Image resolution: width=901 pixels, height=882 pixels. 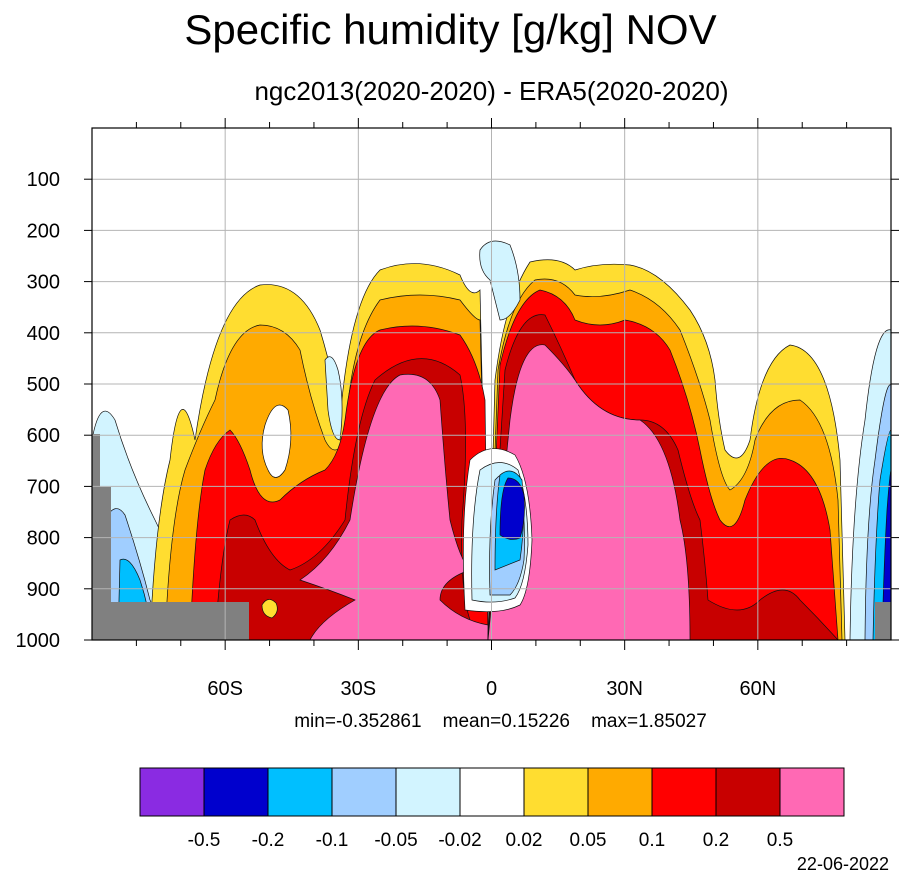 What do you see at coordinates (491, 91) in the screenshot?
I see `chart-subtitle: ngc2013(2020-2020) - ERA5(2020-2020)` at bounding box center [491, 91].